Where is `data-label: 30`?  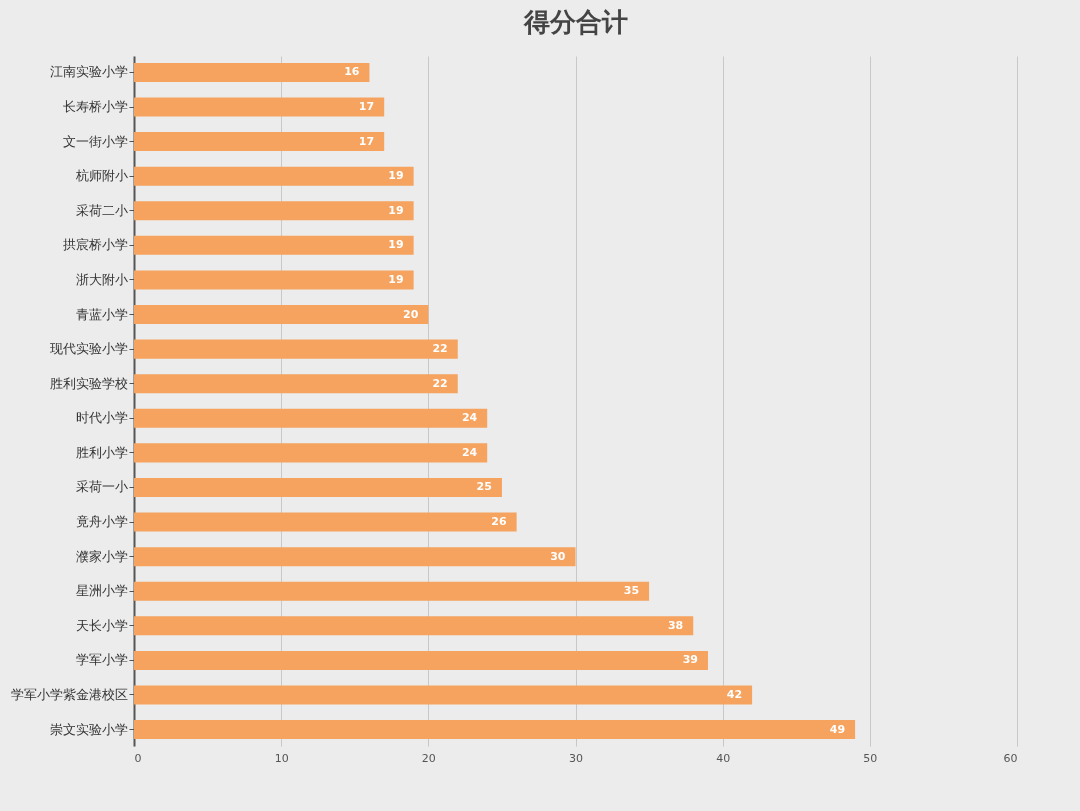 data-label: 30 is located at coordinates (558, 556).